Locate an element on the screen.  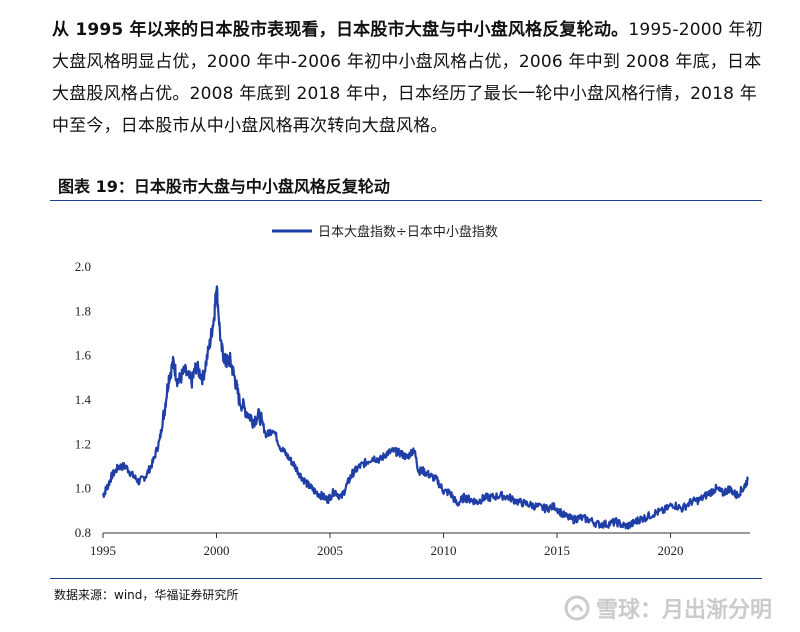
figure-source: 数据来源：wind，华福证券研究所 is located at coordinates (146, 595).